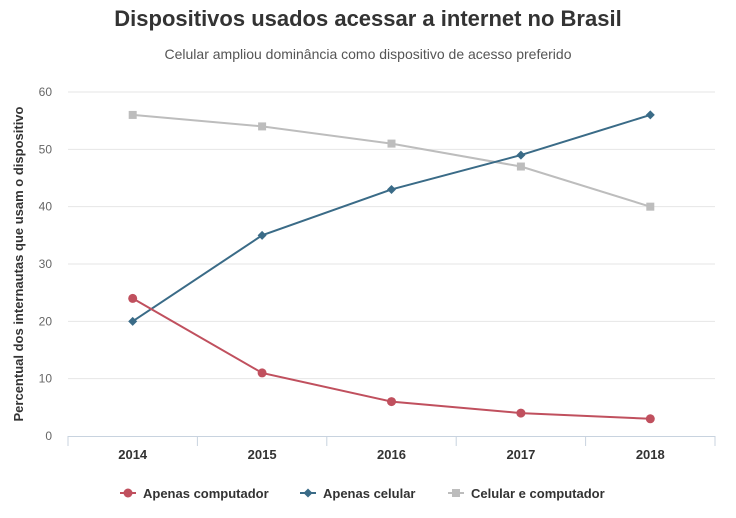 This screenshot has width=736, height=518. Describe the element at coordinates (520, 454) in the screenshot. I see `x-tick-label: 2017` at that location.